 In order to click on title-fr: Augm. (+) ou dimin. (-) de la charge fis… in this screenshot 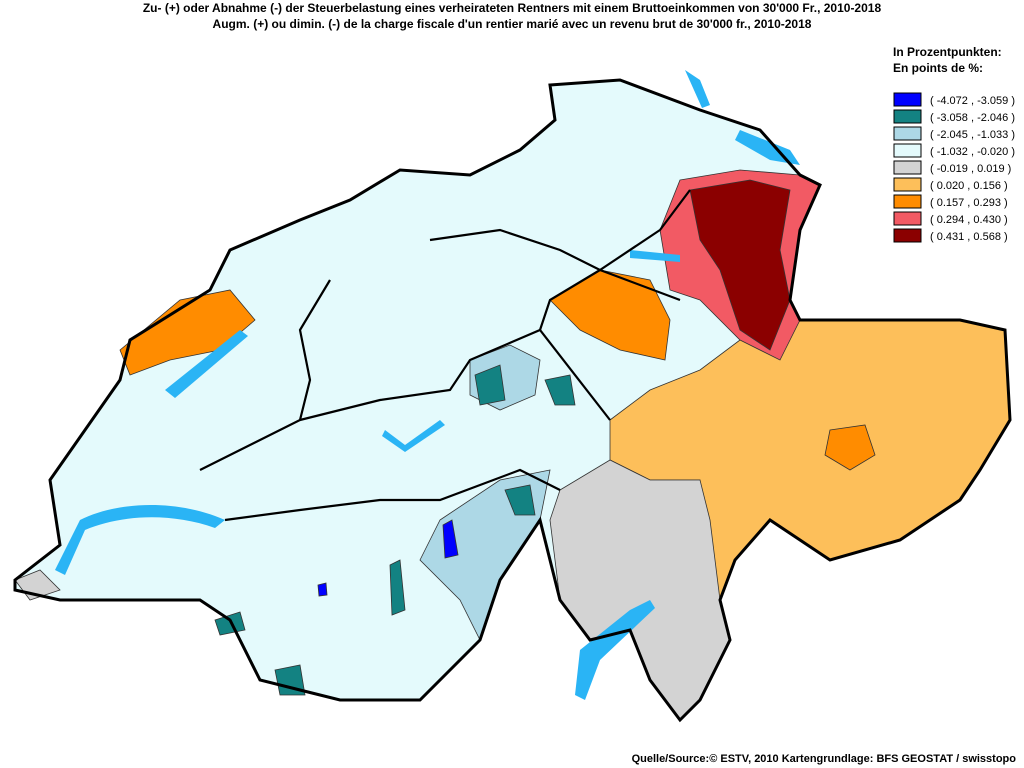, I will do `click(512, 24)`.